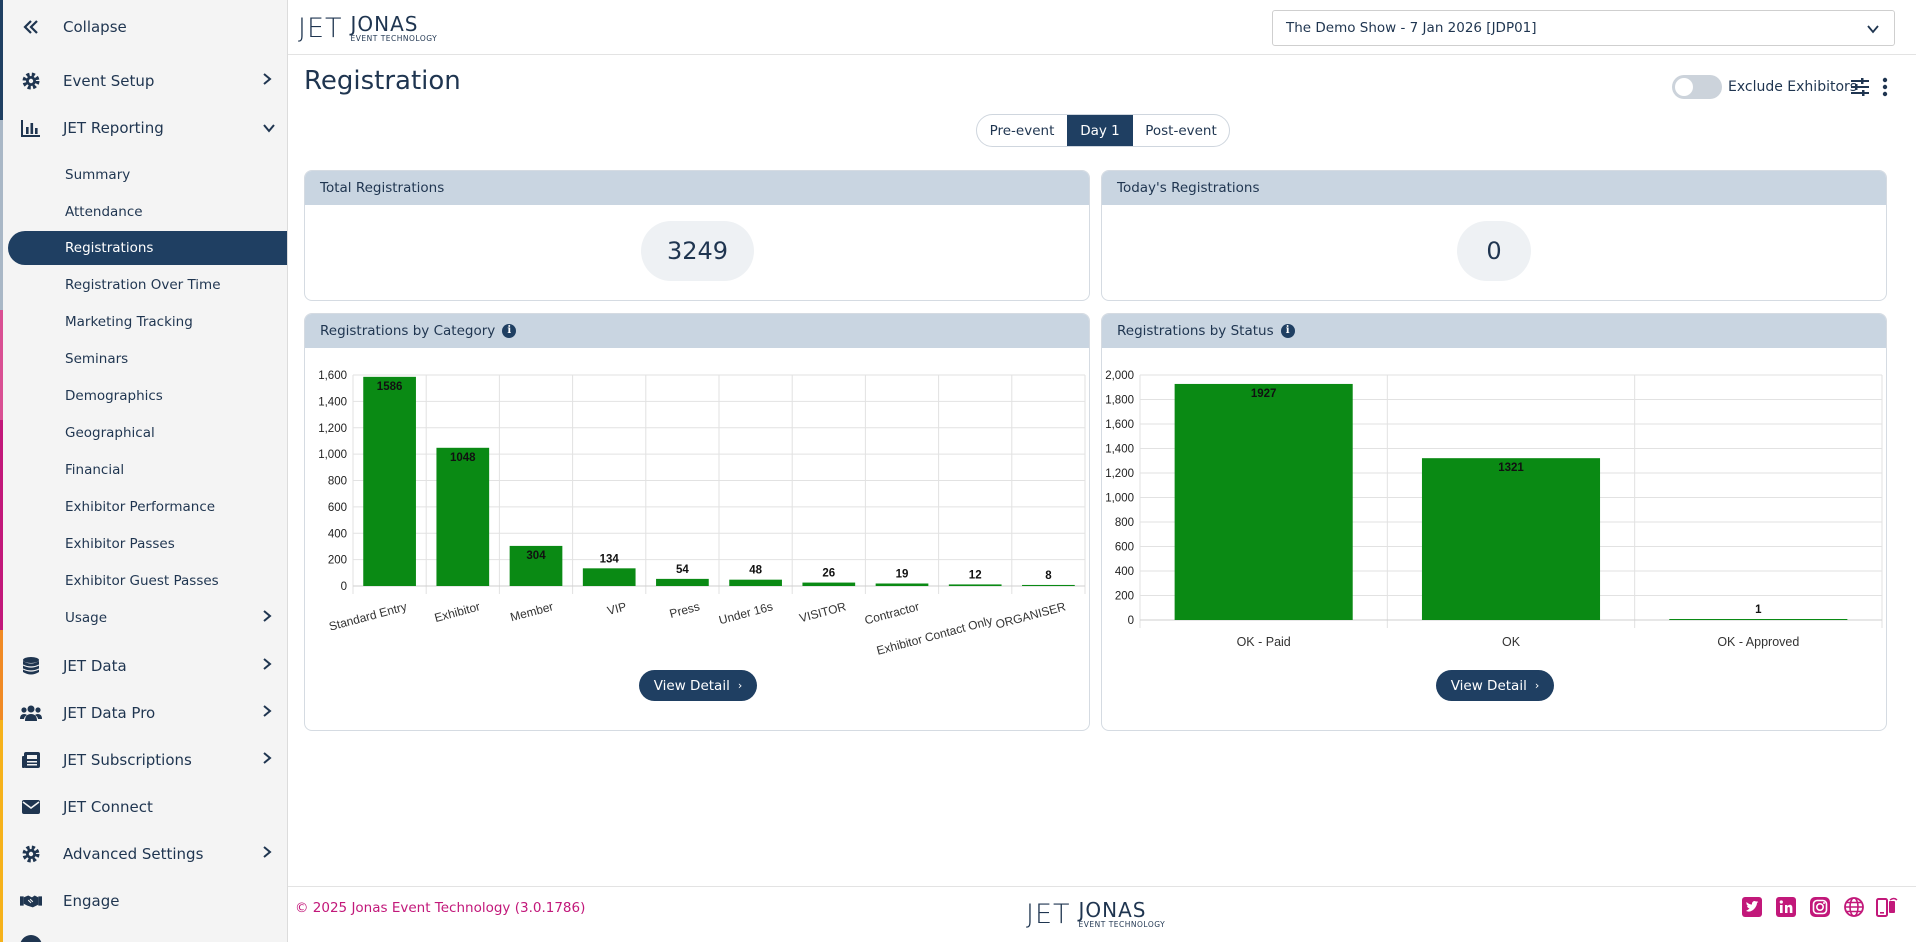 This screenshot has width=1916, height=942. Describe the element at coordinates (1697, 87) in the screenshot. I see `exclude-exhibitors-toggle` at that location.